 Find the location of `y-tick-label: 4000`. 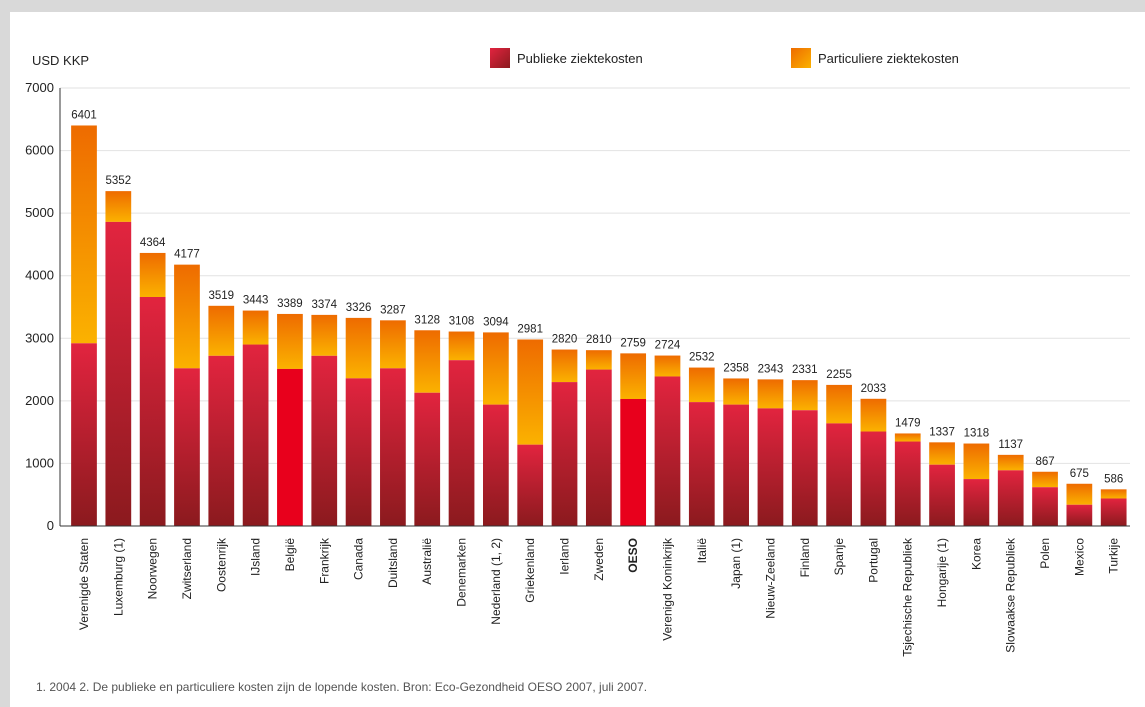

y-tick-label: 4000 is located at coordinates (39, 275).